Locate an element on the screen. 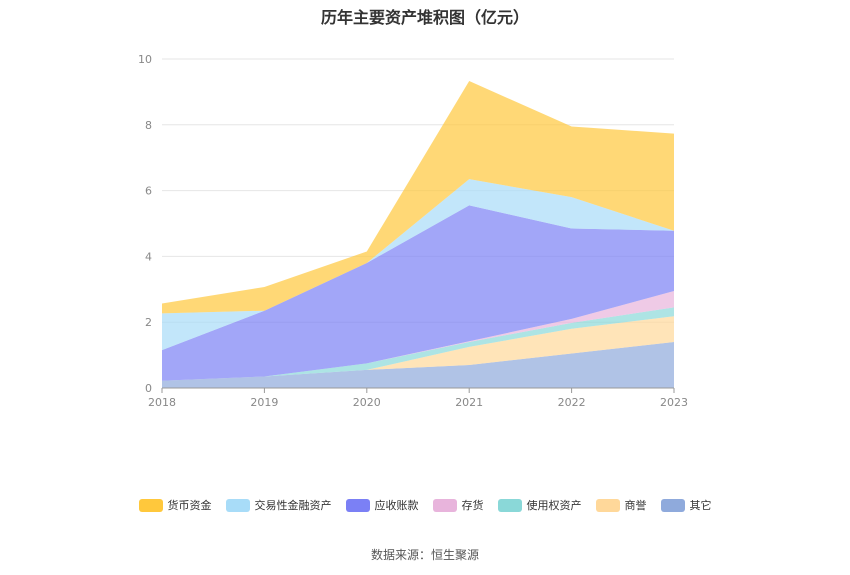 The width and height of the screenshot is (850, 575). x-tick-label: 2021 is located at coordinates (469, 402).